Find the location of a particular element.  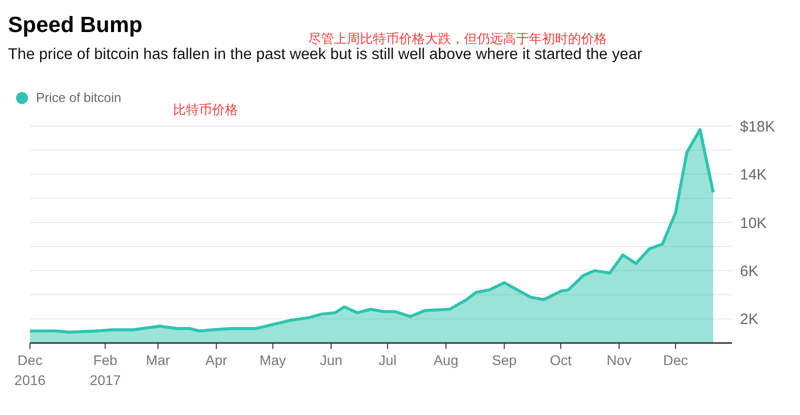

legend-label: Price of bitcoin is located at coordinates (78, 97).